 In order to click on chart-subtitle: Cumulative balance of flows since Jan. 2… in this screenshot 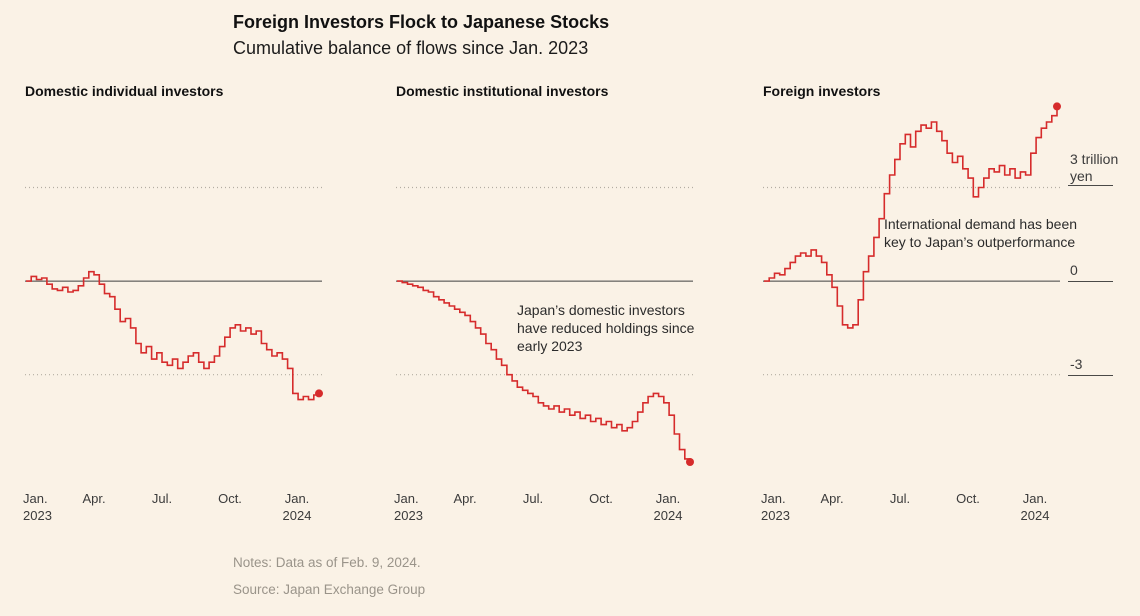, I will do `click(411, 48)`.